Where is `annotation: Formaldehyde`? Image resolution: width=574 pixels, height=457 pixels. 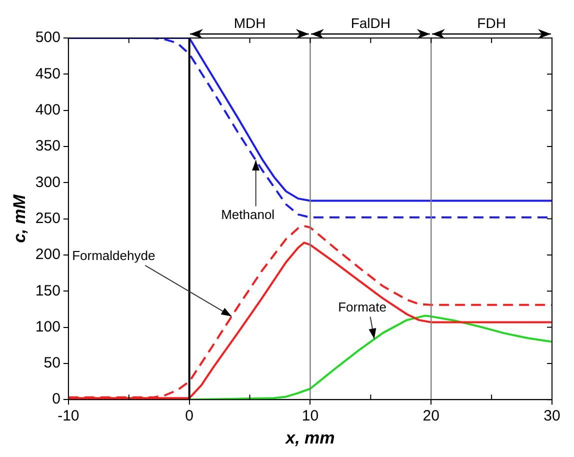
annotation: Formaldehyde is located at coordinates (114, 256).